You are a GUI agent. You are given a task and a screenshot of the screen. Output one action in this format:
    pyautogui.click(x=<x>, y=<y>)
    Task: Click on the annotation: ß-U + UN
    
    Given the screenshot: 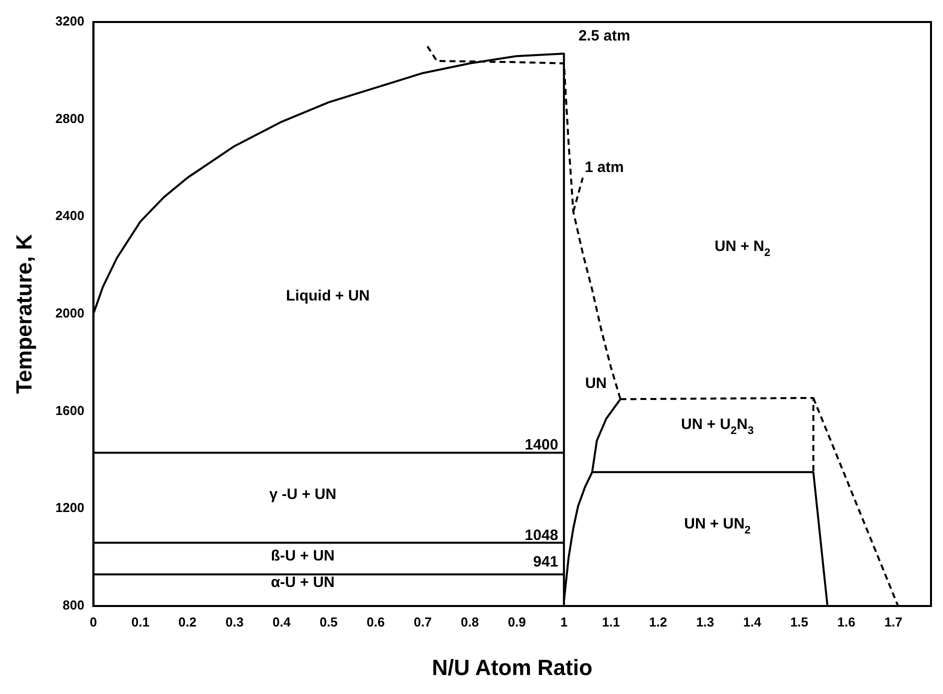 What is the action you would take?
    pyautogui.click(x=302, y=556)
    